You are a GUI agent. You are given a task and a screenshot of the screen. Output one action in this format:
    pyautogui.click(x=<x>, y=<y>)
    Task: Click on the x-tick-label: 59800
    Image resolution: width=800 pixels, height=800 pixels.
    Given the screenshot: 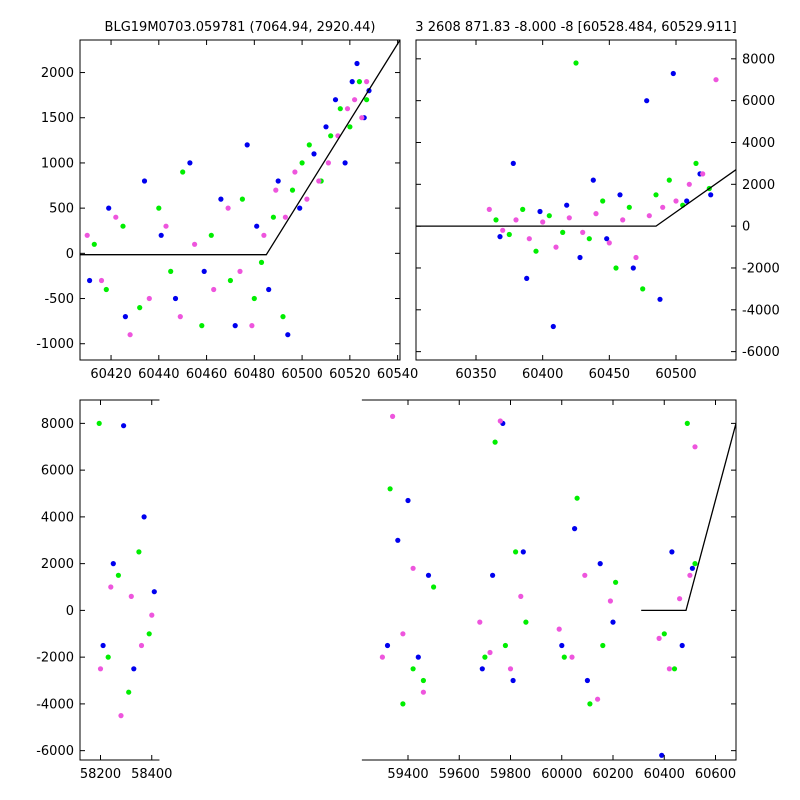 What is the action you would take?
    pyautogui.click(x=510, y=774)
    